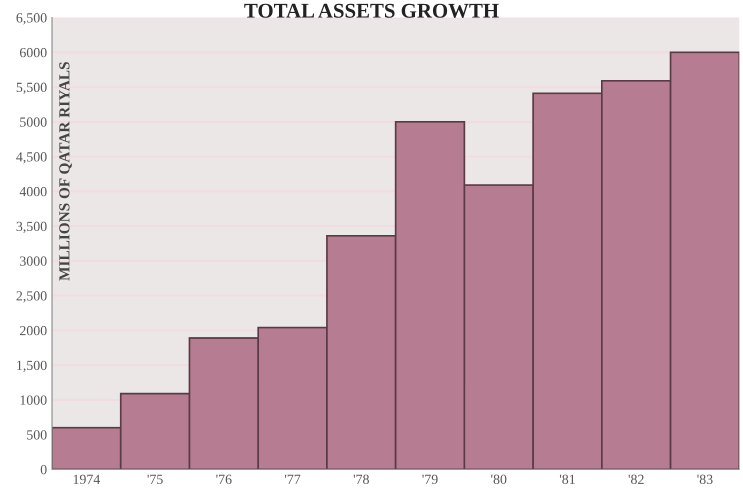 This screenshot has height=502, width=743. What do you see at coordinates (43, 469) in the screenshot?
I see `y-tick-label: 0` at bounding box center [43, 469].